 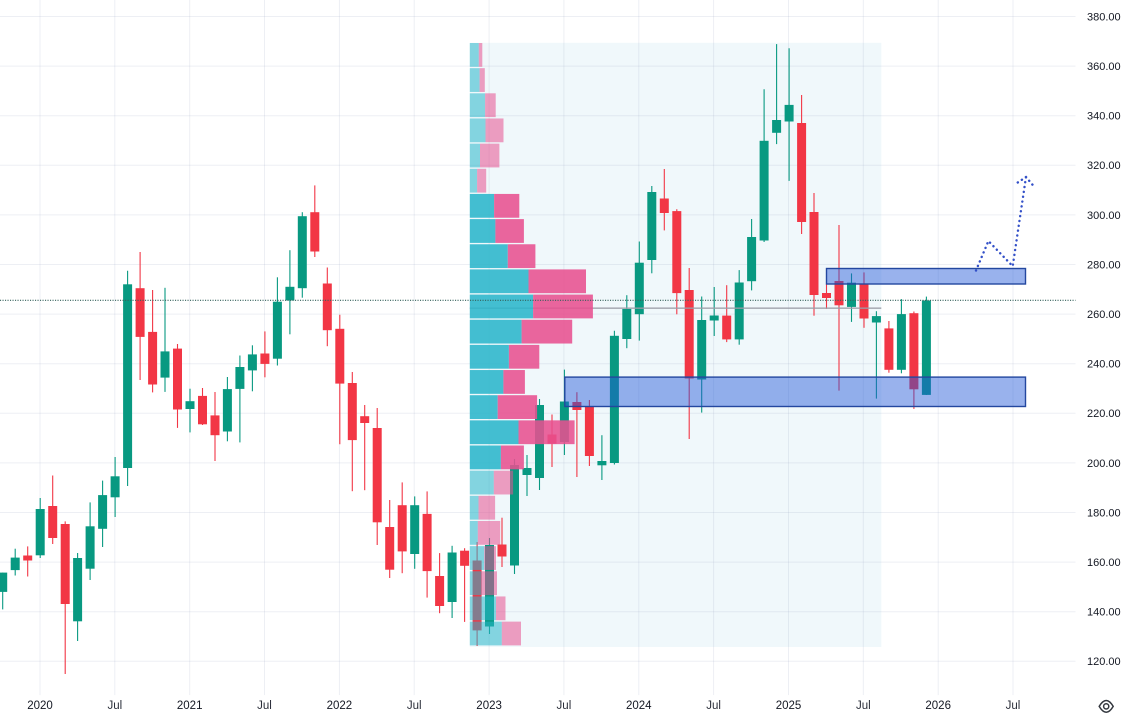 I want to click on svg-text: 280.00, so click(x=1104, y=265).